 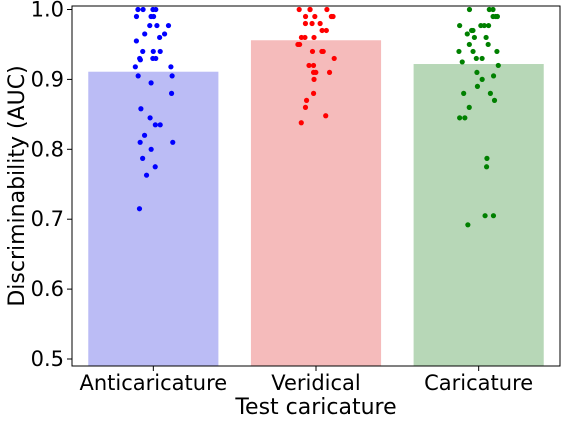 What do you see at coordinates (47, 289) in the screenshot?
I see `y-tick-label: 0.6` at bounding box center [47, 289].